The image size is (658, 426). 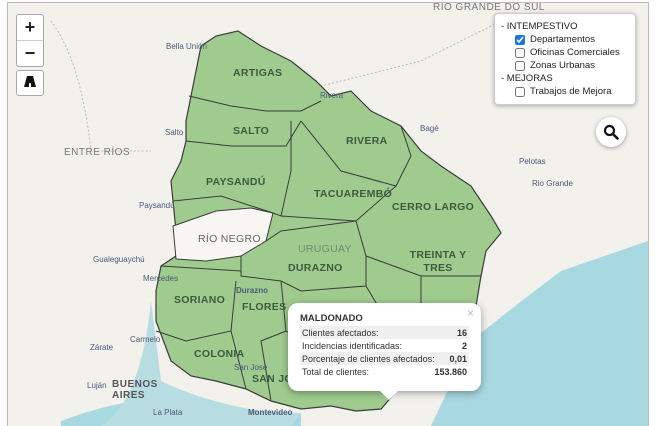 What do you see at coordinates (258, 73) in the screenshot?
I see `department-label: ARTIGAS` at bounding box center [258, 73].